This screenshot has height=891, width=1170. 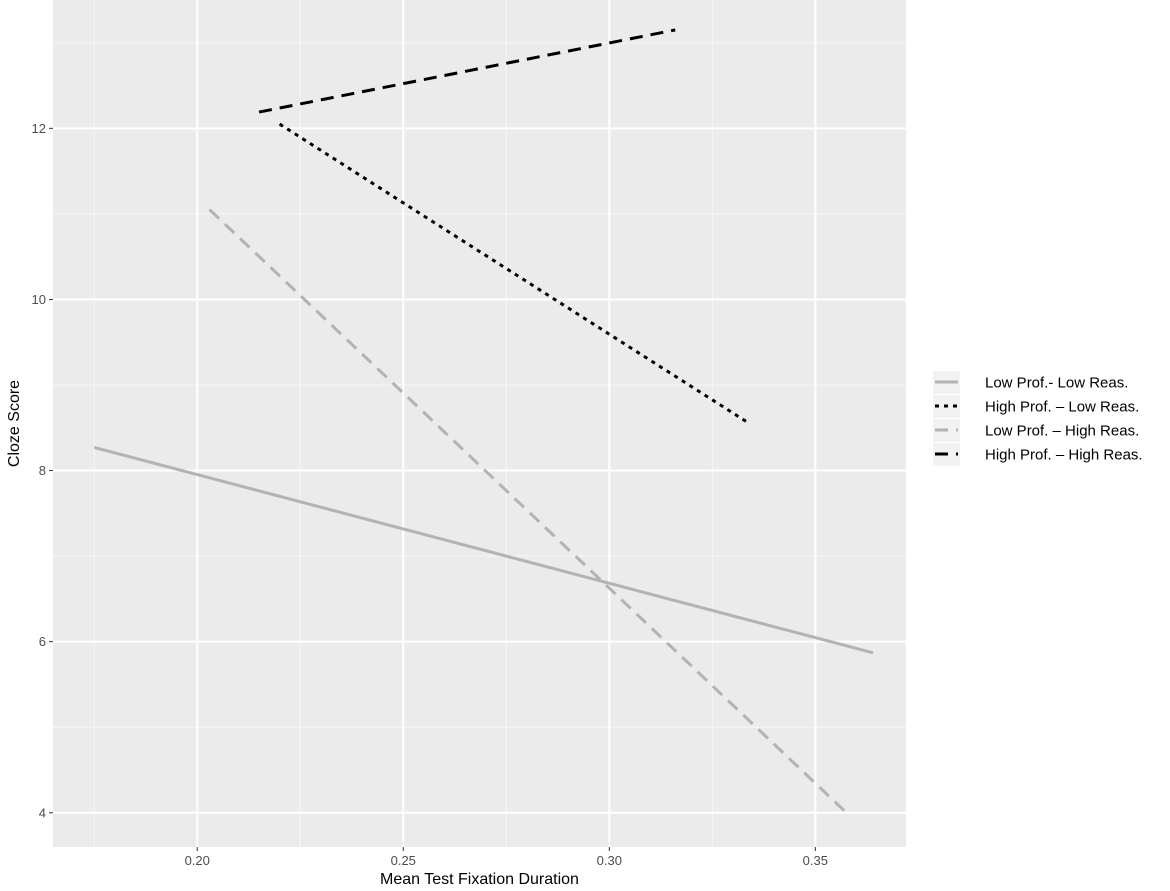 What do you see at coordinates (479, 879) in the screenshot?
I see `x-axis-title: Mean Test Fixation Duration` at bounding box center [479, 879].